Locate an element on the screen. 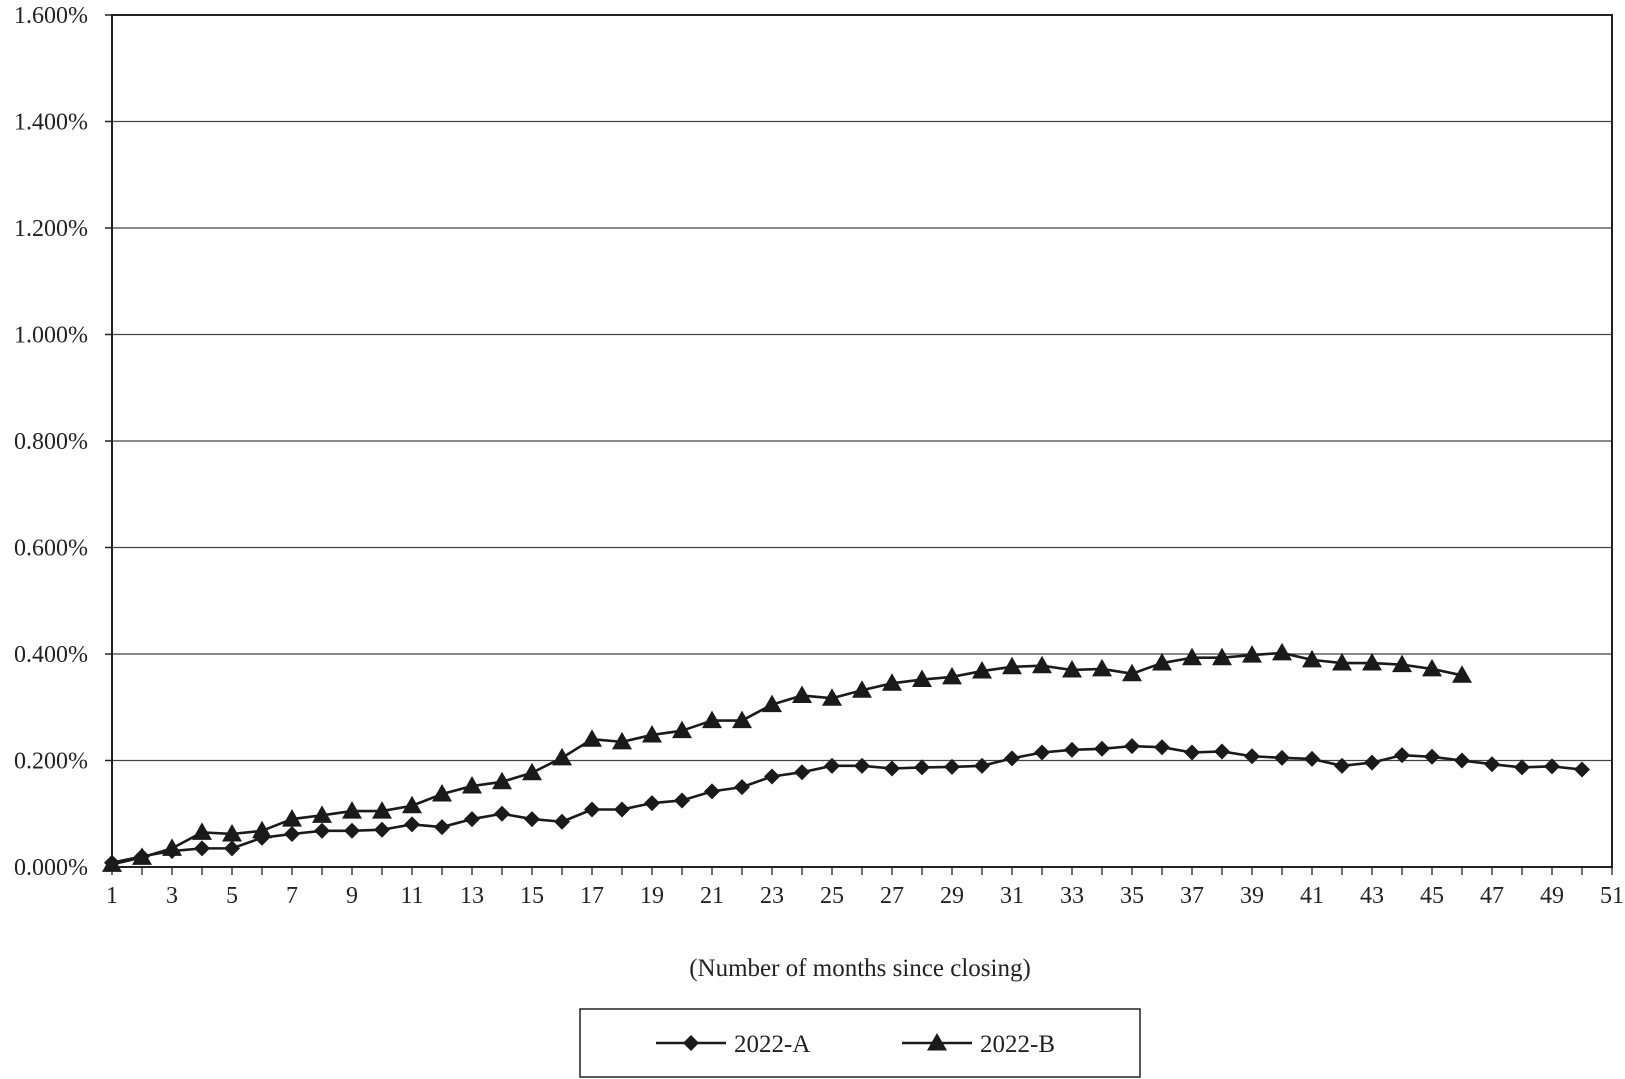 The height and width of the screenshot is (1079, 1625). x-axis-label: (Number of months since closing) is located at coordinates (860, 968).